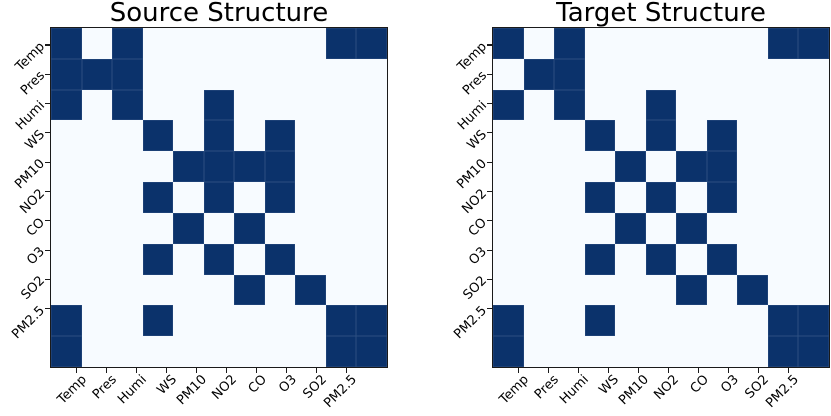 The height and width of the screenshot is (416, 831). I want to click on y-tick-label: Temp, so click(30, 57).